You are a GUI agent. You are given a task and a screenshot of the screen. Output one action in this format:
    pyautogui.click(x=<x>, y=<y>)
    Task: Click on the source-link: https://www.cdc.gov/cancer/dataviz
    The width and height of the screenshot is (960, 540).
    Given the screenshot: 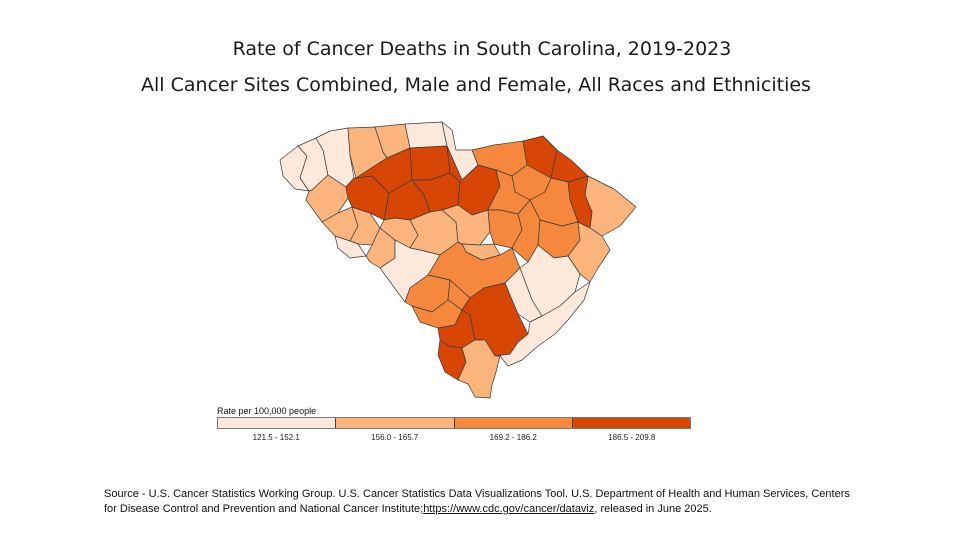 What is the action you would take?
    pyautogui.click(x=509, y=509)
    